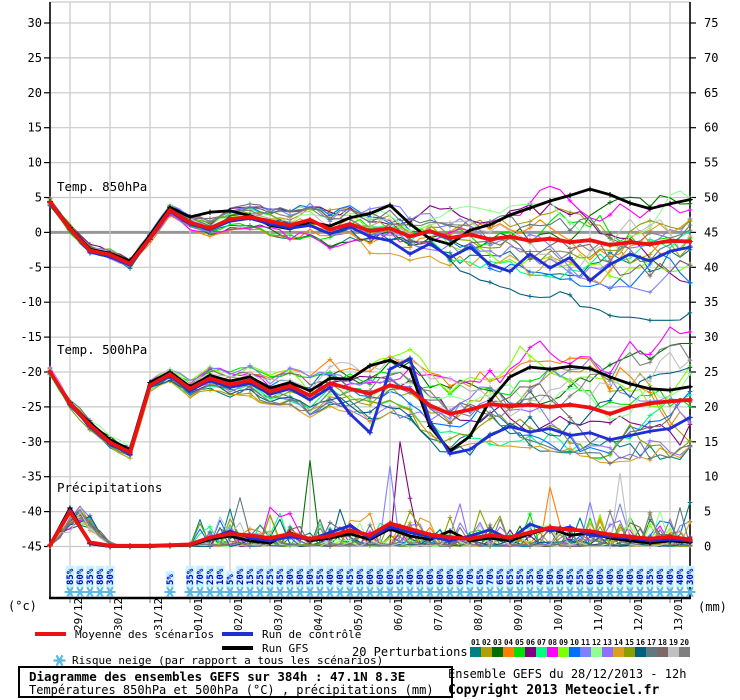  Describe the element at coordinates (554, 690) in the screenshot. I see `copyright: Copyright 2013 Meteociel.fr` at that location.